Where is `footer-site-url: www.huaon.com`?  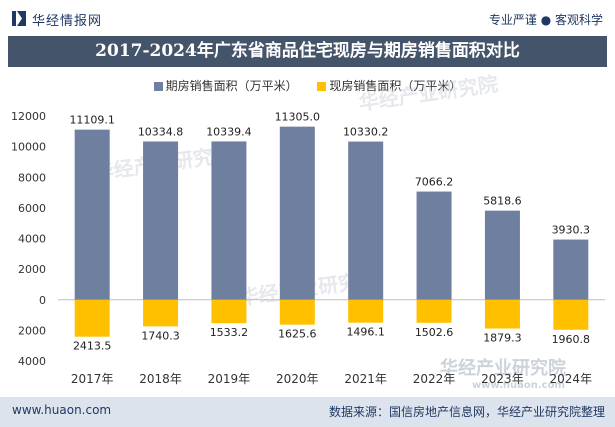 footer-site-url: www.huaon.com is located at coordinates (62, 410).